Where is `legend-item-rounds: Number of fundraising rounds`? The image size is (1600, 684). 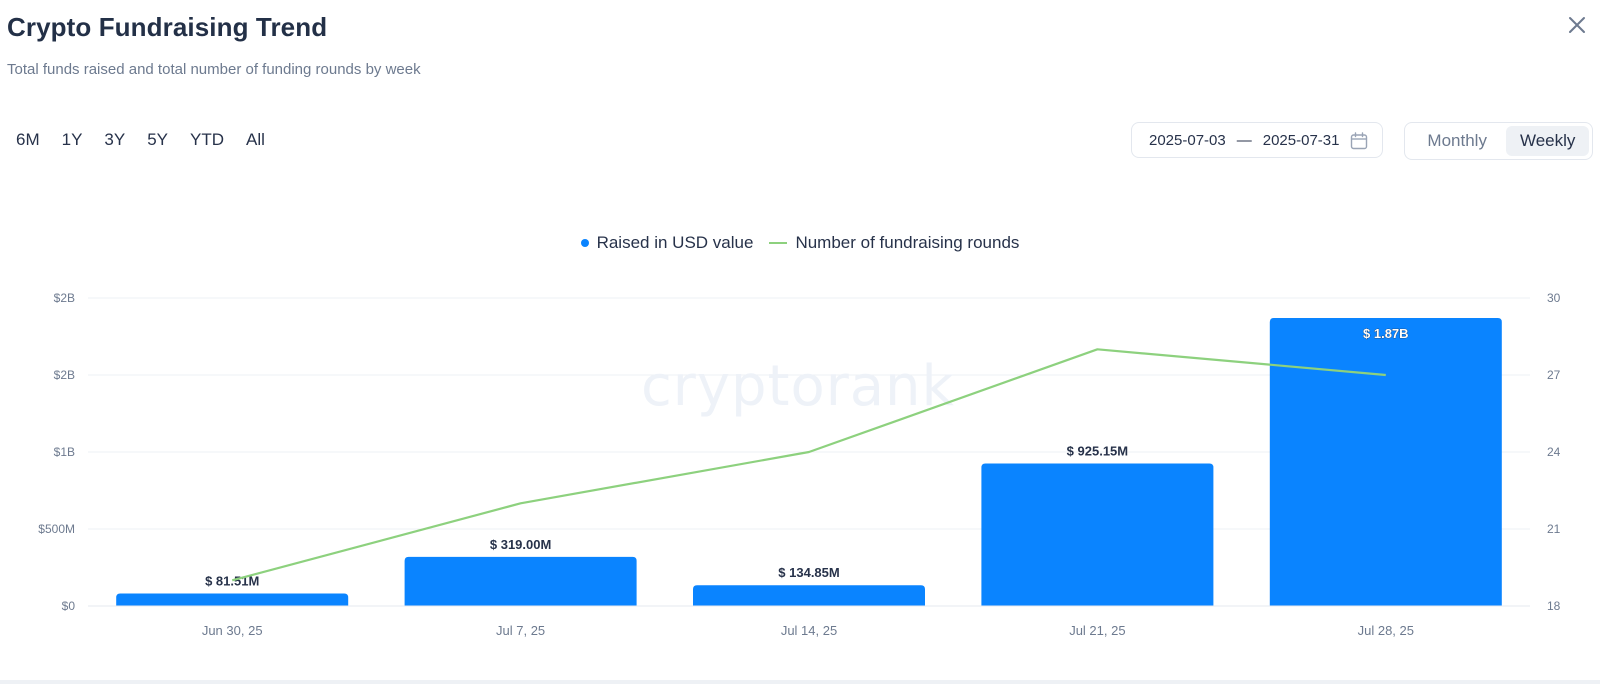
legend-item-rounds: Number of fundraising rounds is located at coordinates (894, 243).